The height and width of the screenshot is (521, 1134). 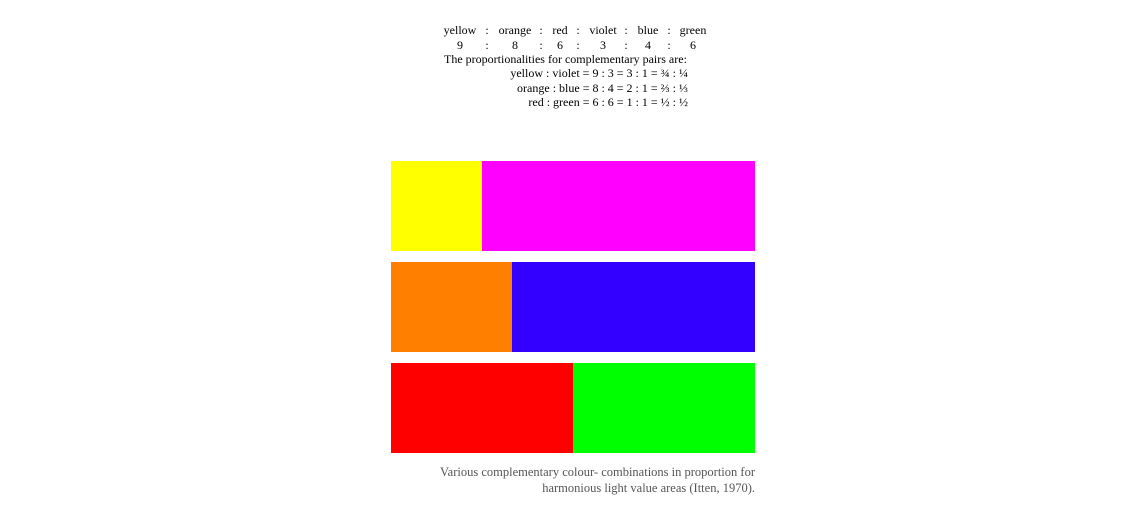 What do you see at coordinates (560, 30) in the screenshot?
I see `color-name: red` at bounding box center [560, 30].